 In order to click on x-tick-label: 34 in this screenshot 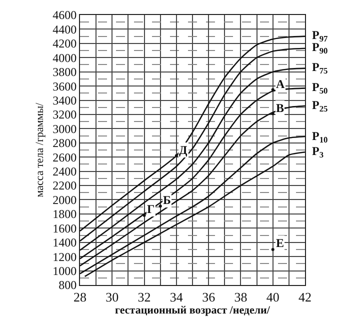, I will do `click(177, 297)`.